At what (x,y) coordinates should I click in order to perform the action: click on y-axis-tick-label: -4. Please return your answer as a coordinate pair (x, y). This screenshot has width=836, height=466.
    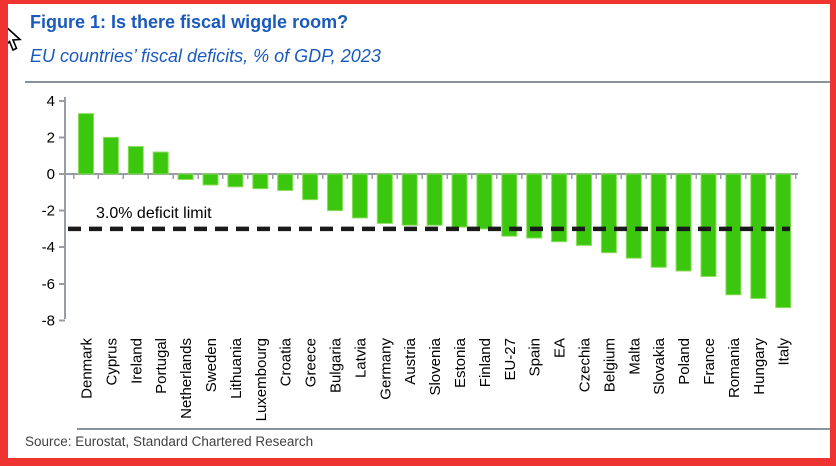
    Looking at the image, I should click on (48, 247).